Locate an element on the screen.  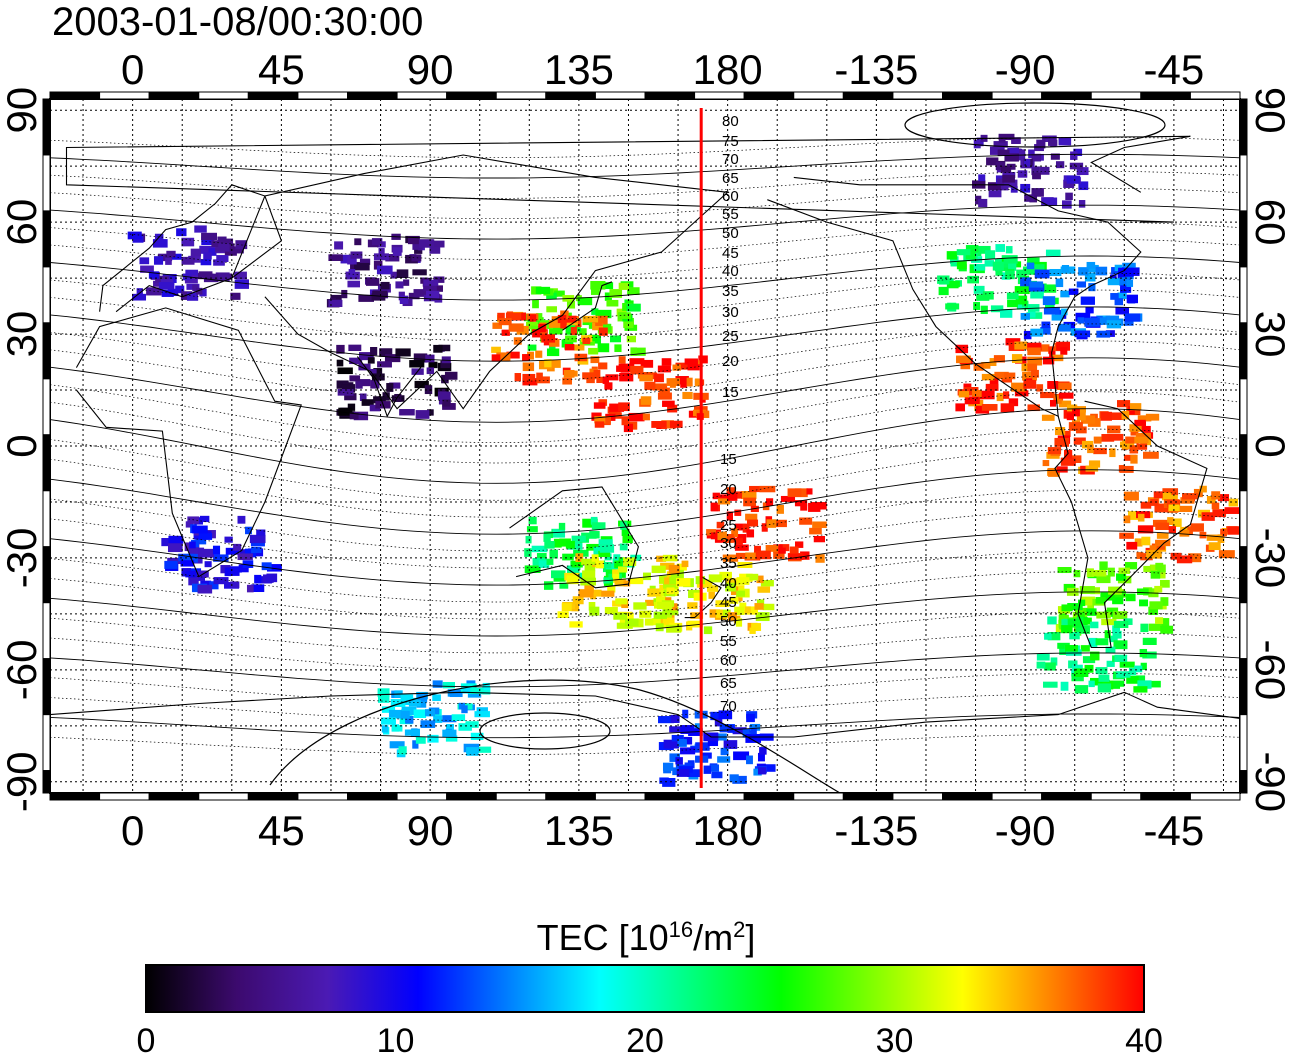
mag-lat-label-south: 55 is located at coordinates (728, 641).